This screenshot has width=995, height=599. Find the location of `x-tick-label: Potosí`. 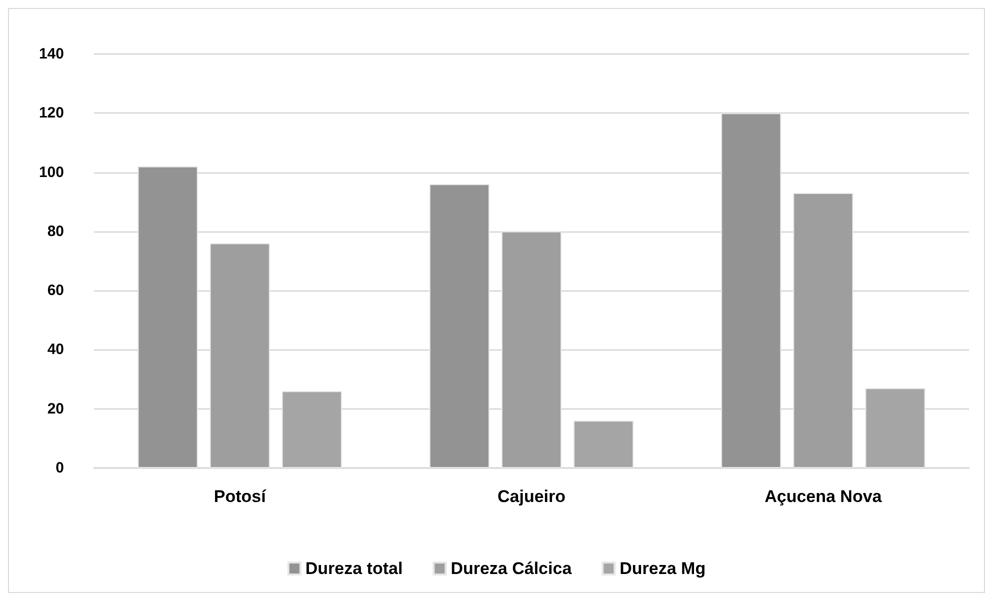

x-tick-label: Potosí is located at coordinates (241, 496).